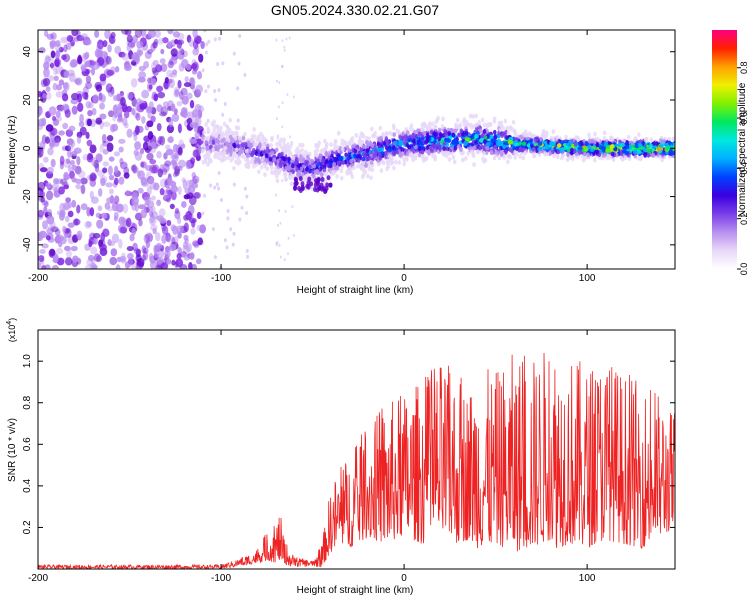 Image resolution: width=750 pixels, height=600 pixels. Describe the element at coordinates (744, 67) in the screenshot. I see `colorbar-tick-label: 0.8` at that location.